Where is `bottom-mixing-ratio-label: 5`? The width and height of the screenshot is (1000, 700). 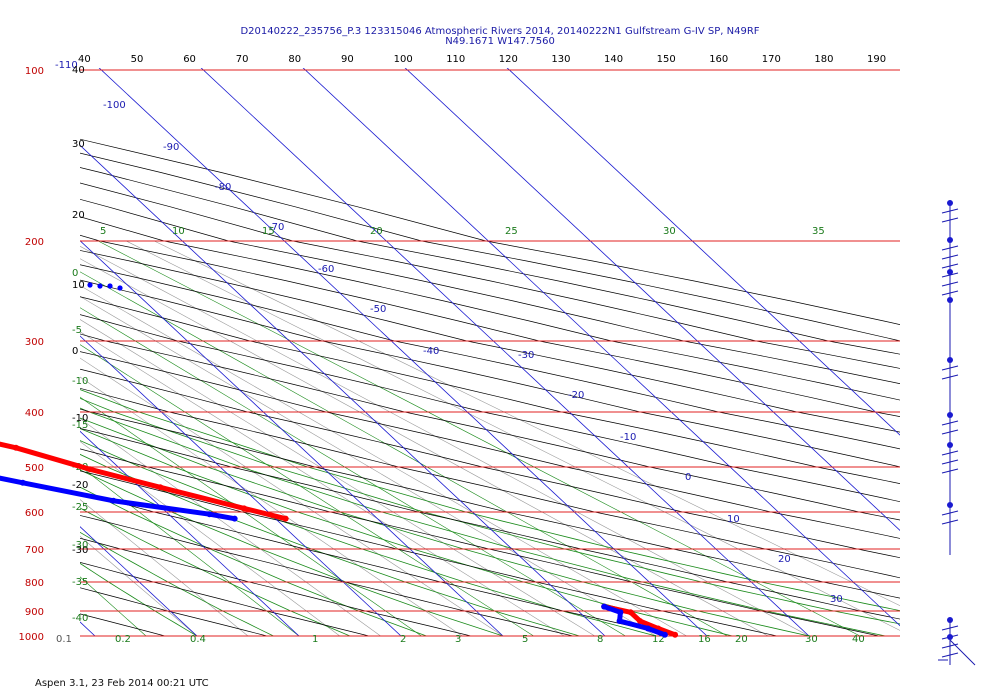
bottom-mixing-ratio-label: 5 is located at coordinates (525, 639).